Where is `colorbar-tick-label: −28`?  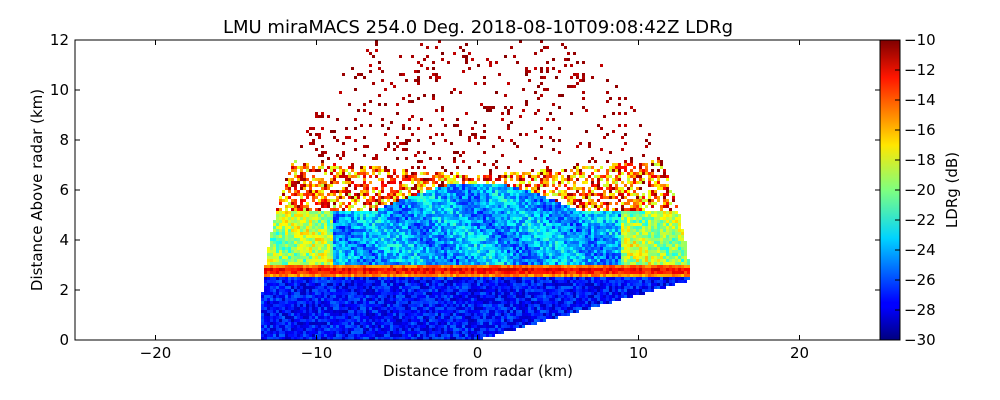
colorbar-tick-label: −28 is located at coordinates (920, 310).